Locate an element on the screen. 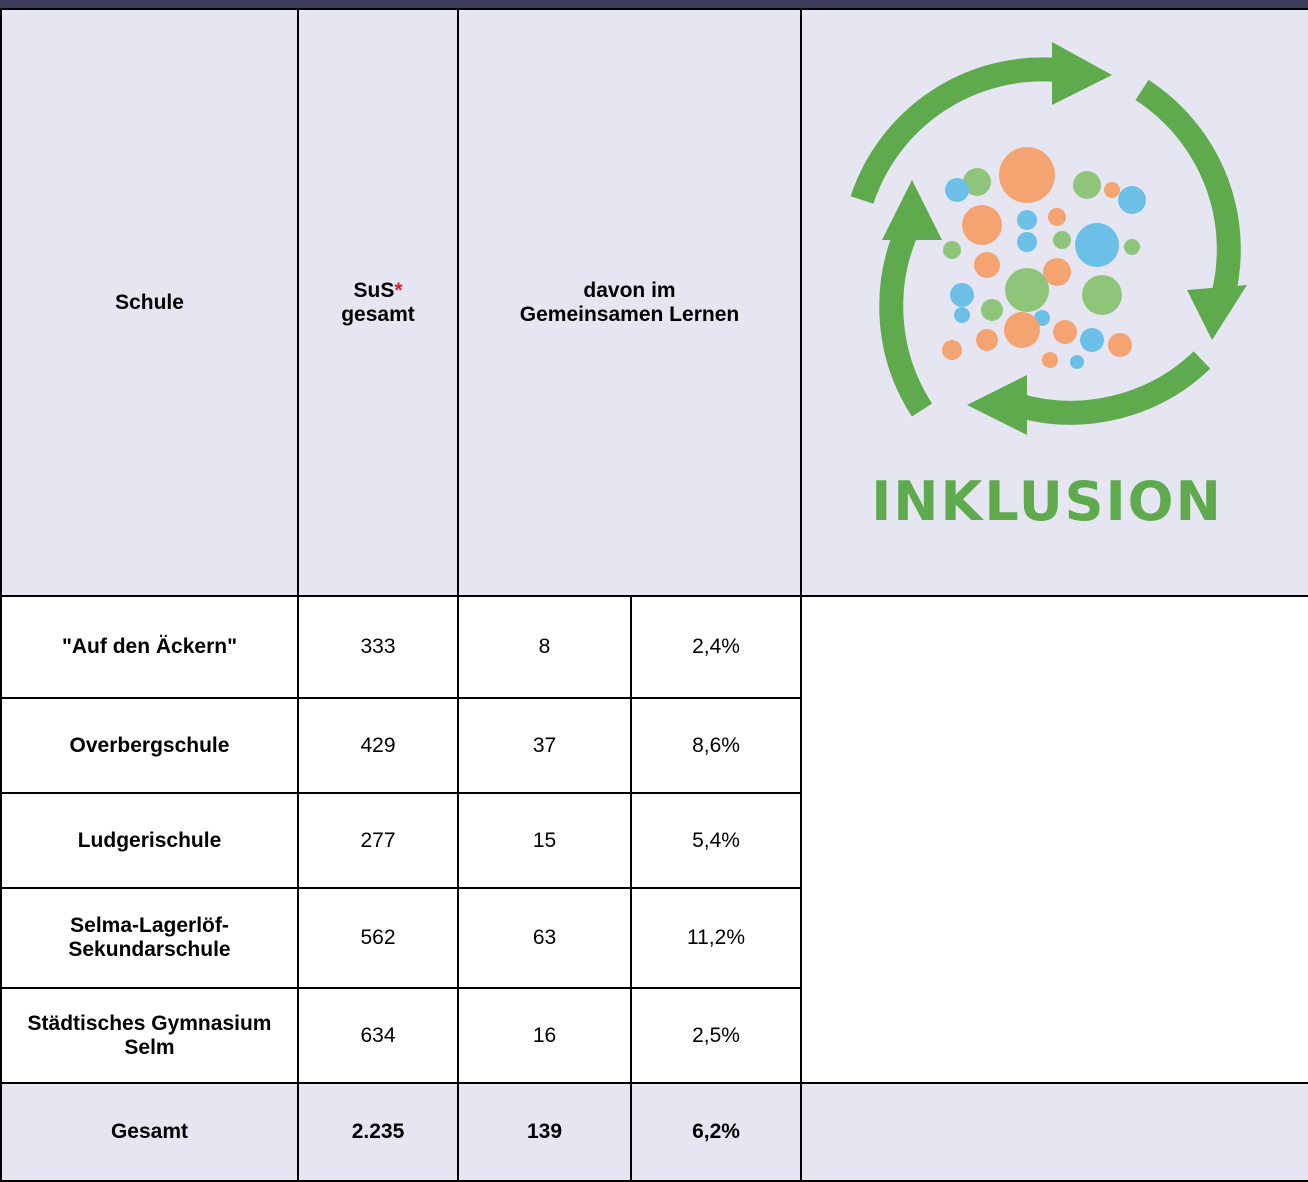  arrowheads is located at coordinates (1064, 238).